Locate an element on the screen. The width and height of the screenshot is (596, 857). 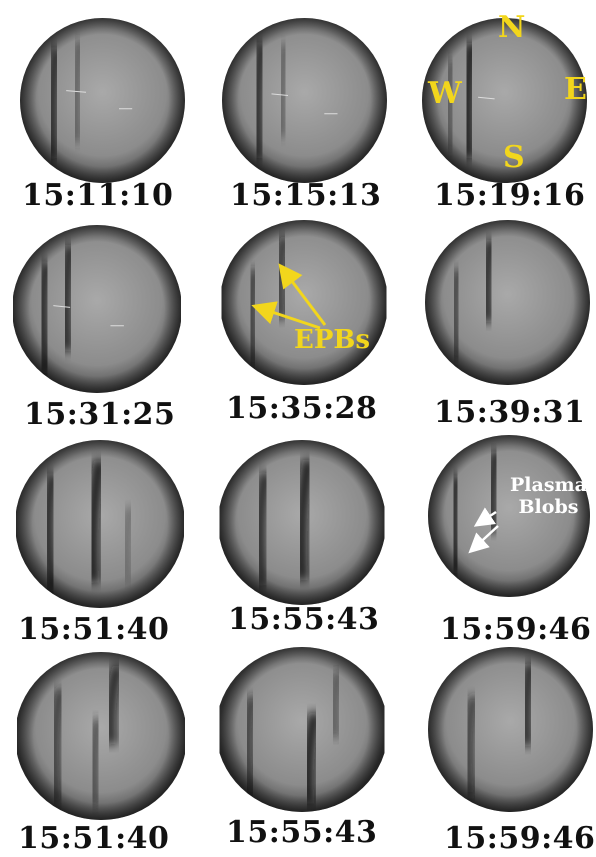
timestamp-label: 15:15:13 is located at coordinates (306, 195).